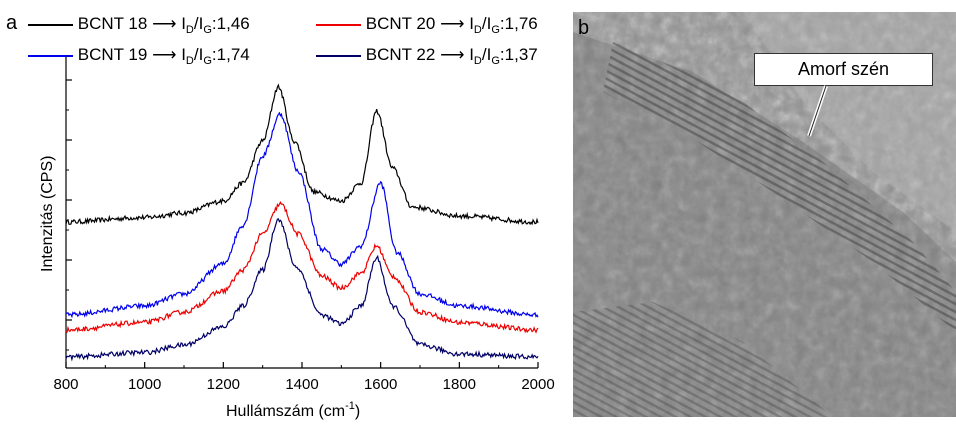  Describe the element at coordinates (215, 56) in the screenshot. I see `ratio-label: ID/IG:1,74` at that location.